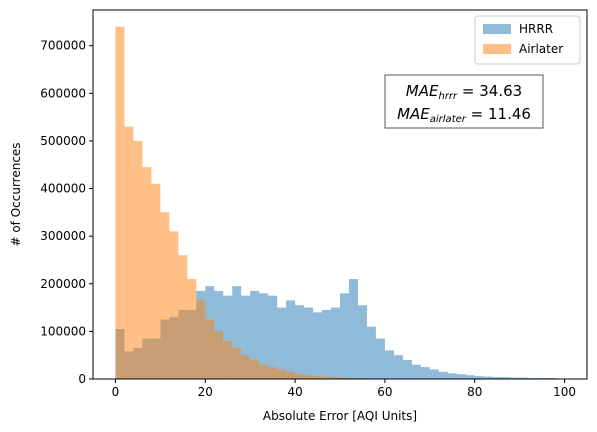 The height and width of the screenshot is (432, 597). Describe the element at coordinates (497, 29) in the screenshot. I see `legend-swatch-hrrr` at that location.